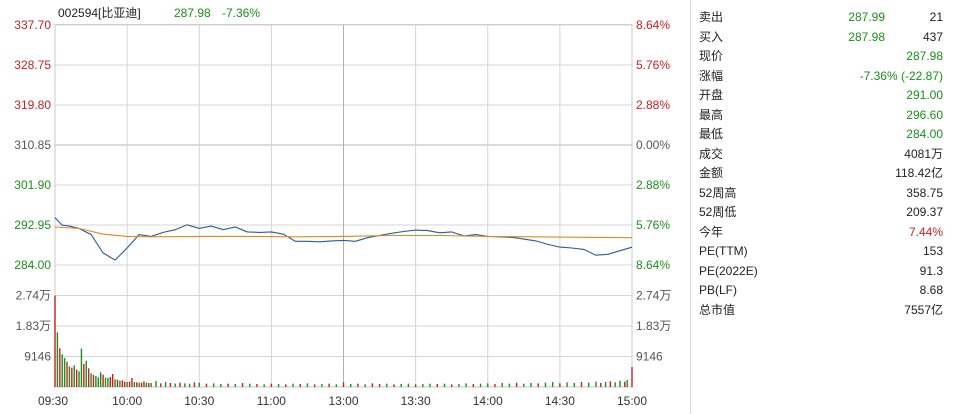 The height and width of the screenshot is (414, 953). I want to click on quote-label: 最低, so click(711, 134).